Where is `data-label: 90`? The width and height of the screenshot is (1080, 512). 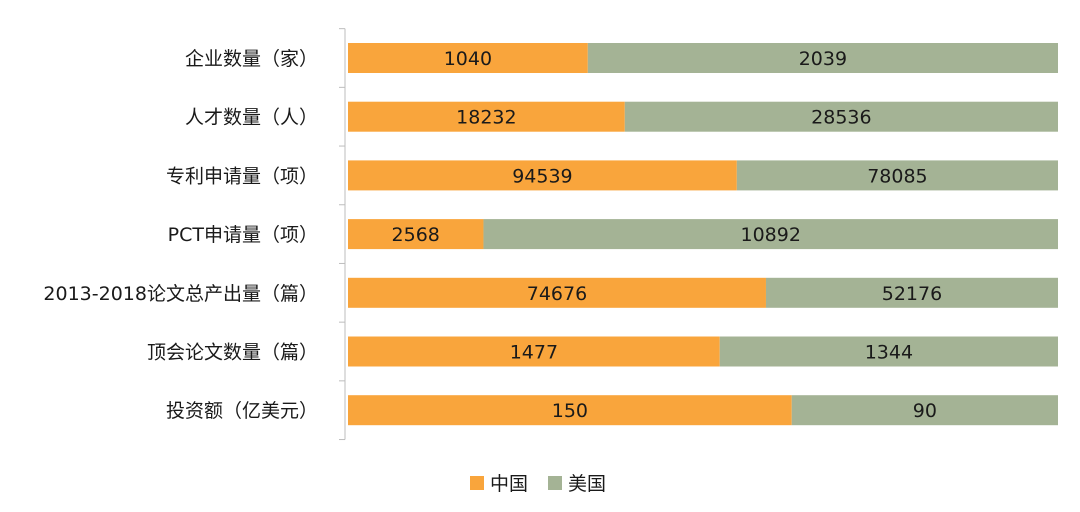 data-label: 90 is located at coordinates (925, 411).